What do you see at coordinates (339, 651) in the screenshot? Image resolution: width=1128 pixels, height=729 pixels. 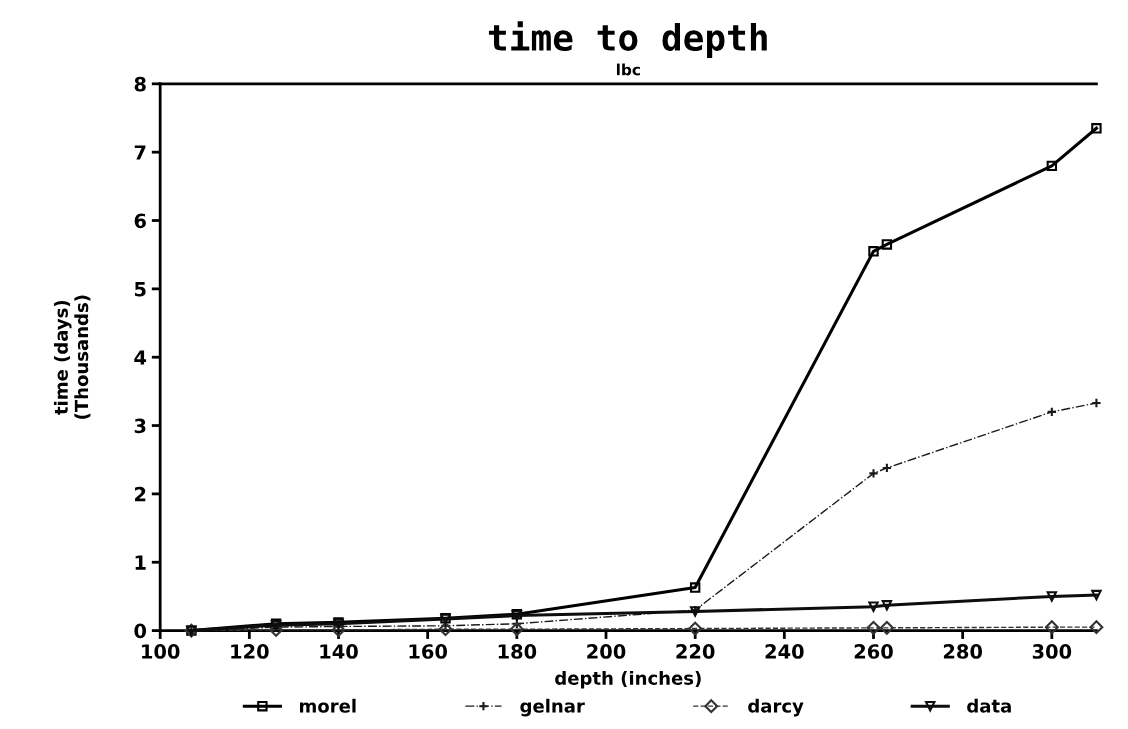 I see `x-tick-label: 140` at bounding box center [339, 651].